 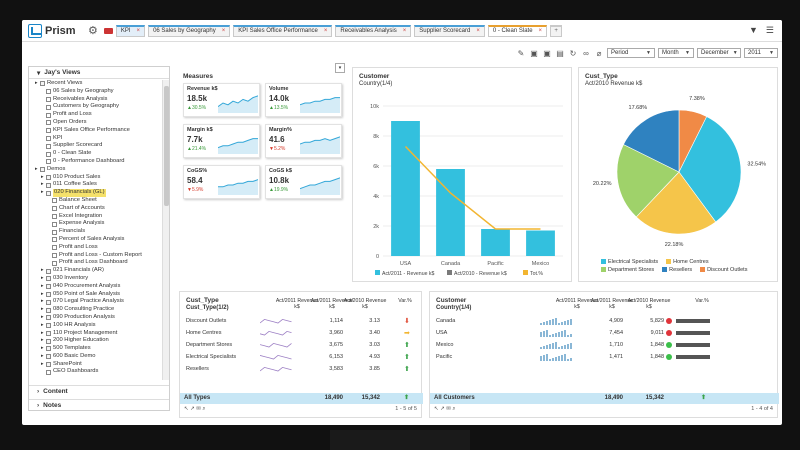 I want to click on wand-icon: ✎, so click(x=521, y=53).